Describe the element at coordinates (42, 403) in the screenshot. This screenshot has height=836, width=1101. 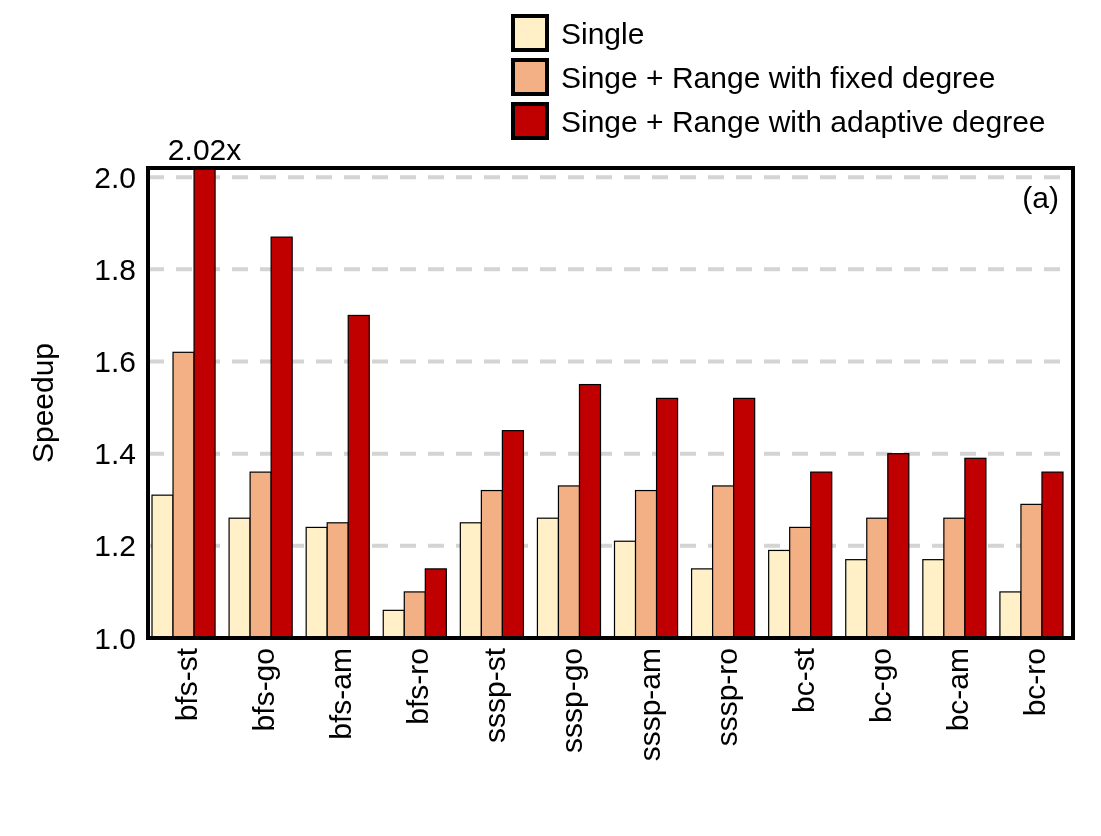
I see `y-axis-title: Speedup` at that location.